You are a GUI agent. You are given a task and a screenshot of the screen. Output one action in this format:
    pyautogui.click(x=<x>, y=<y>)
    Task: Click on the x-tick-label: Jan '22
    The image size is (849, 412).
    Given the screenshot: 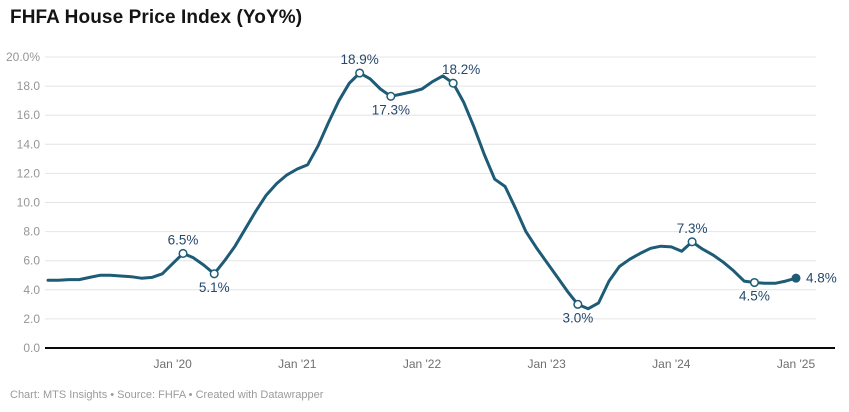 What is the action you would take?
    pyautogui.click(x=422, y=364)
    